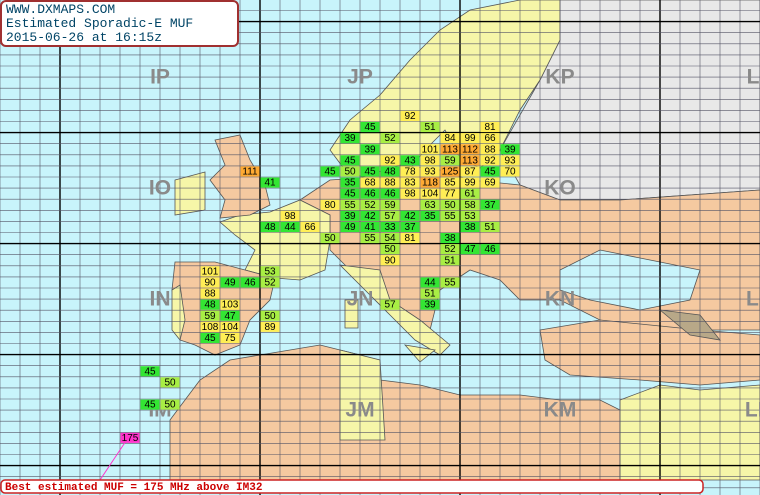 This screenshot has width=760, height=495. What do you see at coordinates (410, 160) in the screenshot?
I see `muf-value: 43` at bounding box center [410, 160].